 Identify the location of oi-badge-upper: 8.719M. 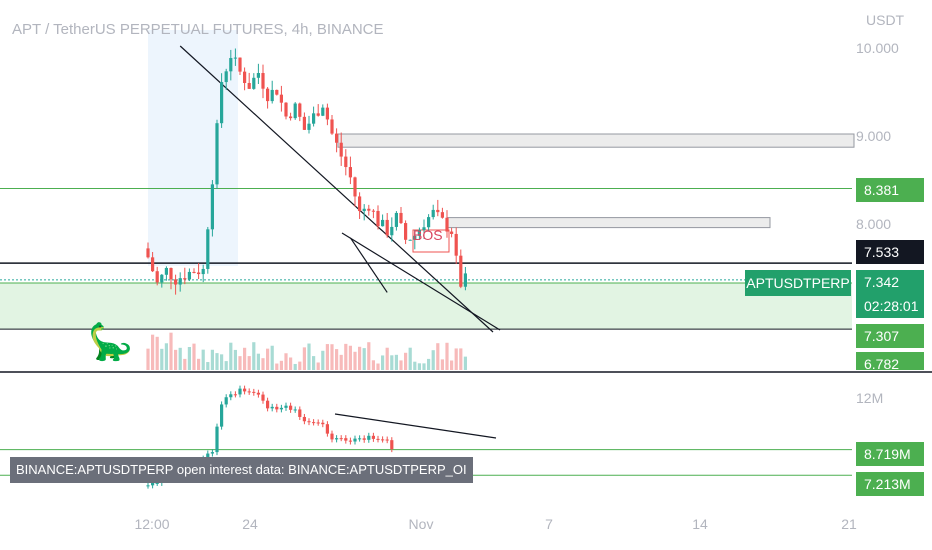
(890, 454).